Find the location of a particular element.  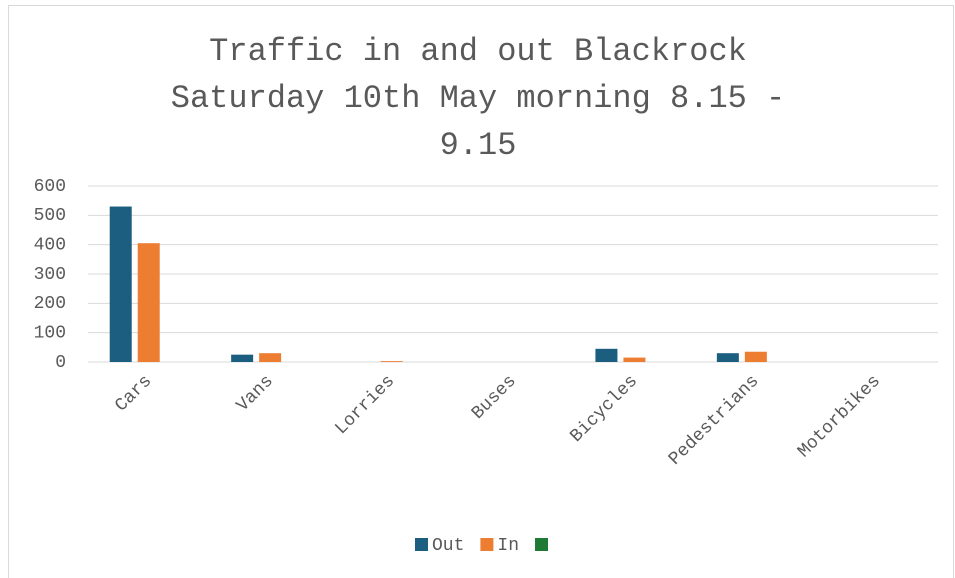

x-tick-label: Buses is located at coordinates (494, 397).